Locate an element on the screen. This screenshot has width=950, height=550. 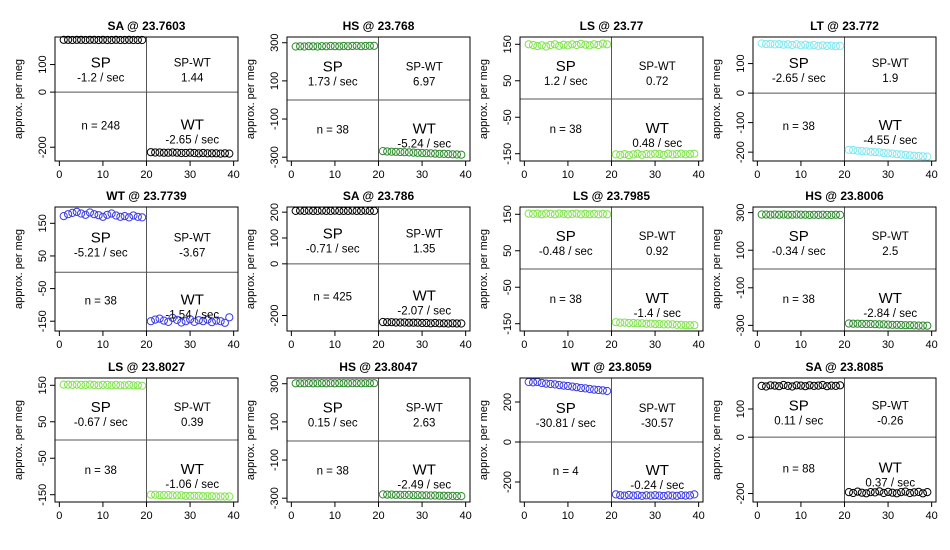
sample-count: n = 425 is located at coordinates (332, 297).